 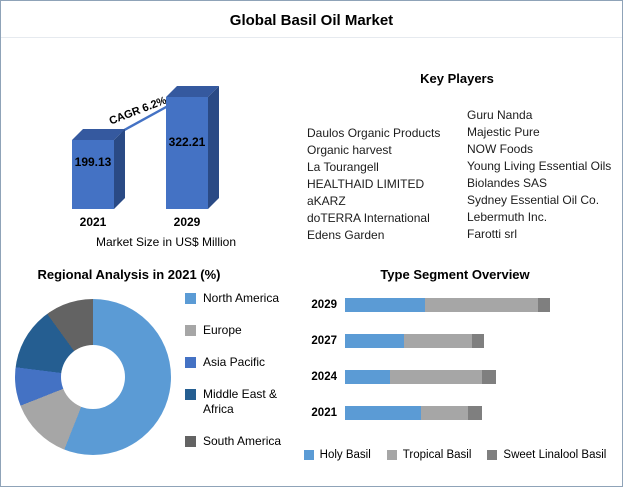 I want to click on legend-item: Tropical Basil, so click(x=429, y=455).